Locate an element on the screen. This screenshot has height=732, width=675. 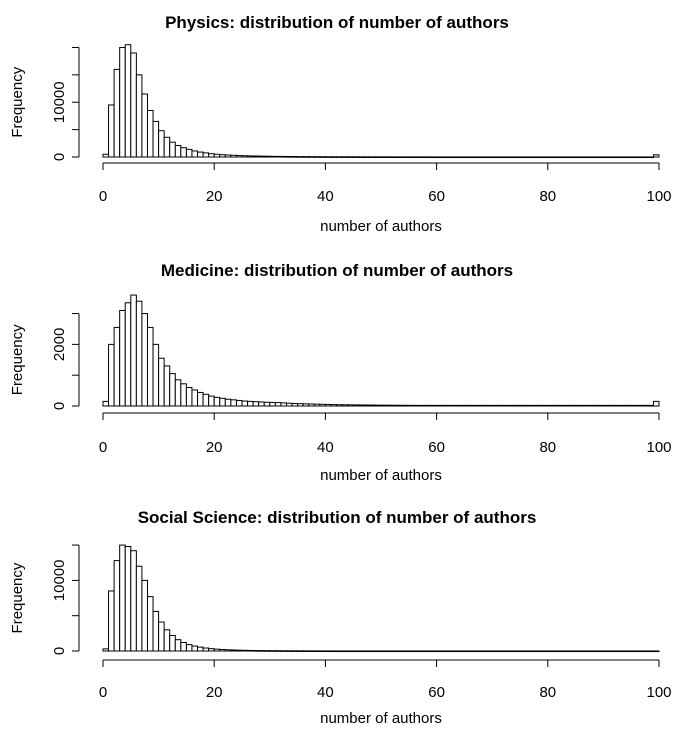
x-tick-label: 40 is located at coordinates (325, 447).